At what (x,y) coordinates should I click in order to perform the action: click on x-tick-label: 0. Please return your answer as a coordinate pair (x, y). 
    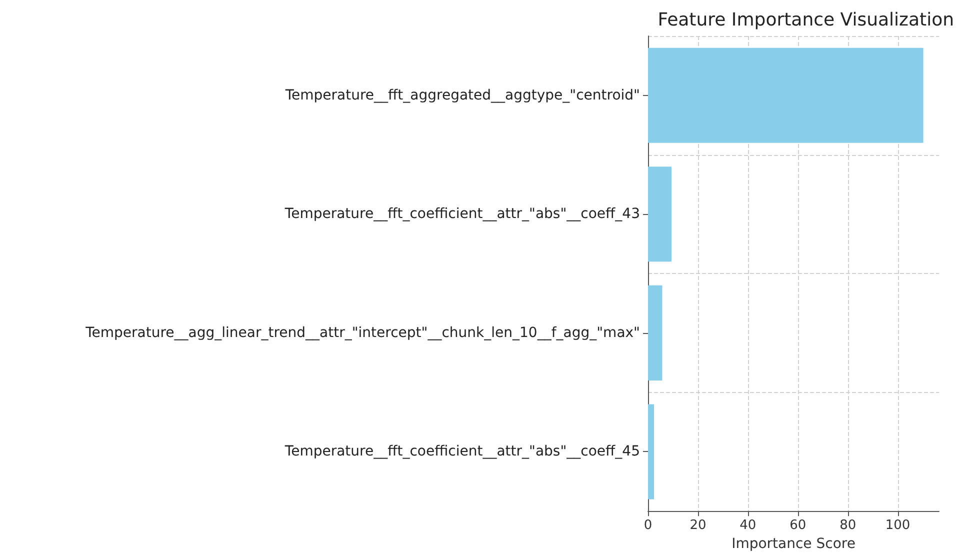
    Looking at the image, I should click on (648, 526).